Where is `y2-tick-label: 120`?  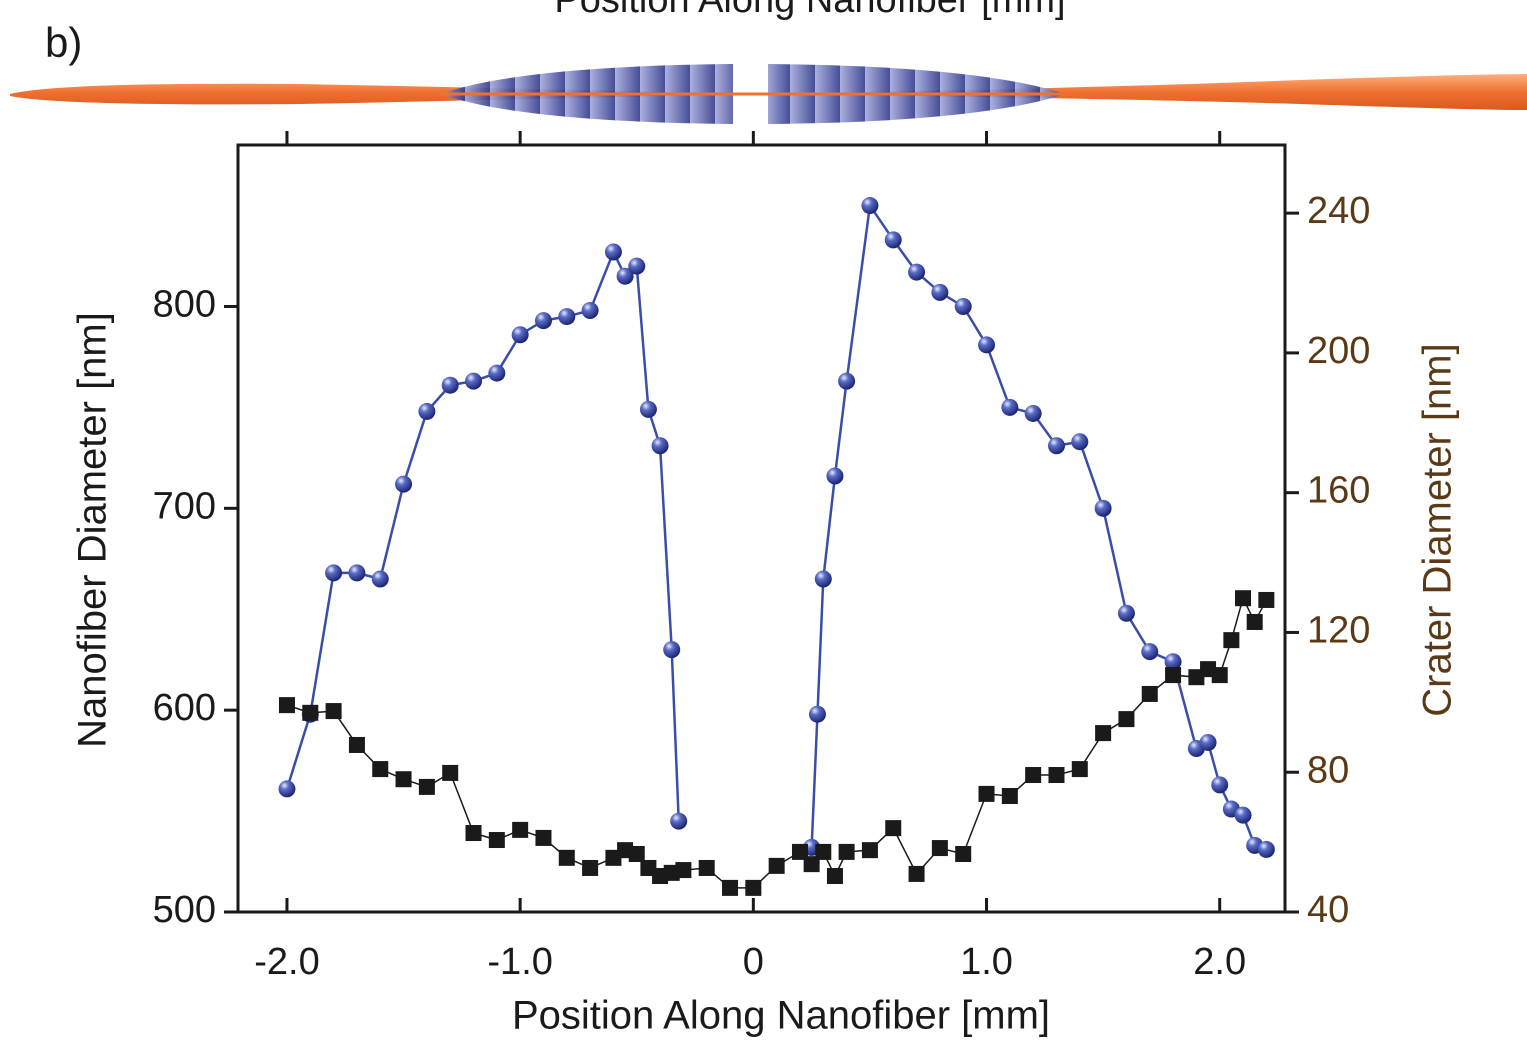
y2-tick-label: 120 is located at coordinates (1338, 630).